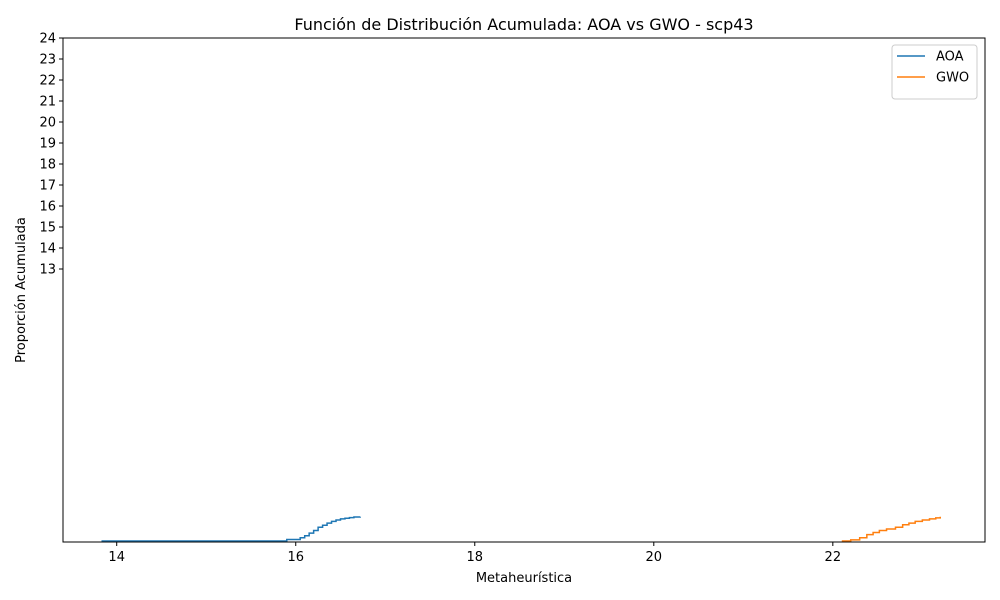 This screenshot has width=1000, height=600. What do you see at coordinates (47, 123) in the screenshot?
I see `y-tick-label: 20` at bounding box center [47, 123].